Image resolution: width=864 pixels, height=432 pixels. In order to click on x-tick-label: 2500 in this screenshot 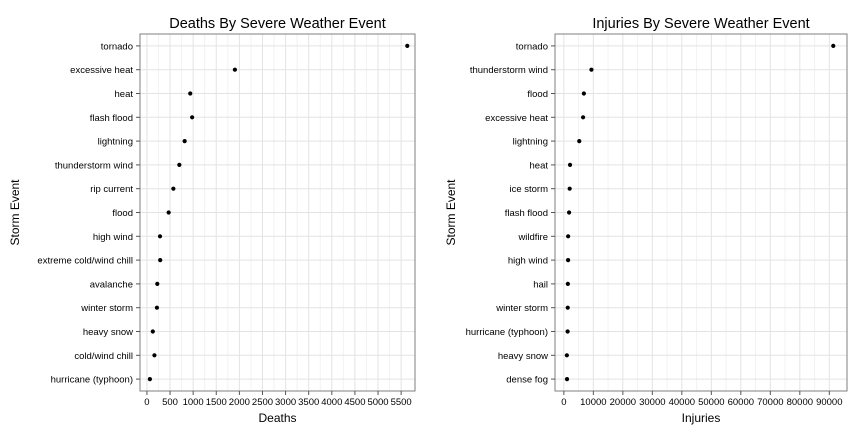, I will do `click(262, 402)`.